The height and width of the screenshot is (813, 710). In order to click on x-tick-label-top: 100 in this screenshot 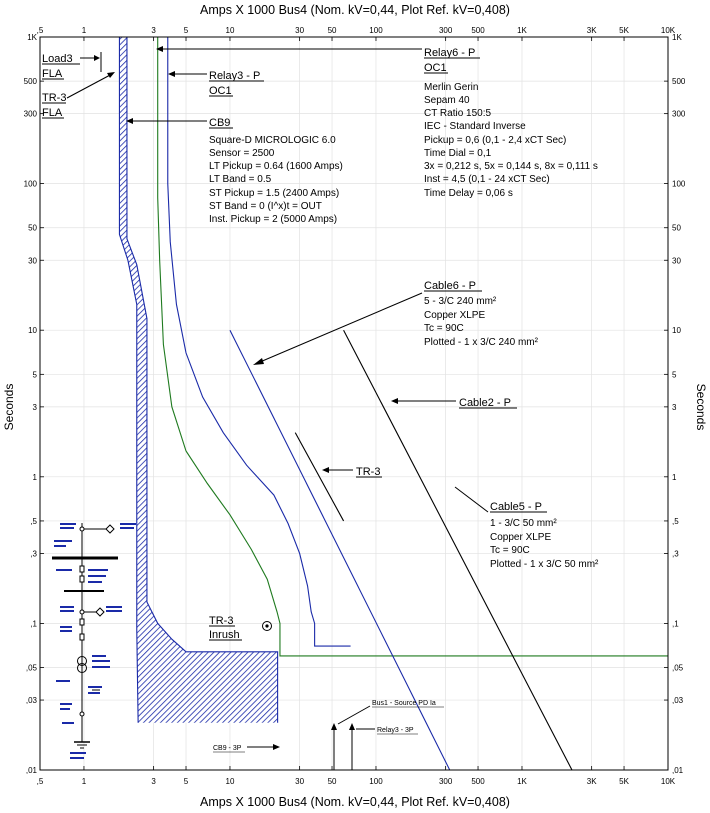, I will do `click(376, 30)`.